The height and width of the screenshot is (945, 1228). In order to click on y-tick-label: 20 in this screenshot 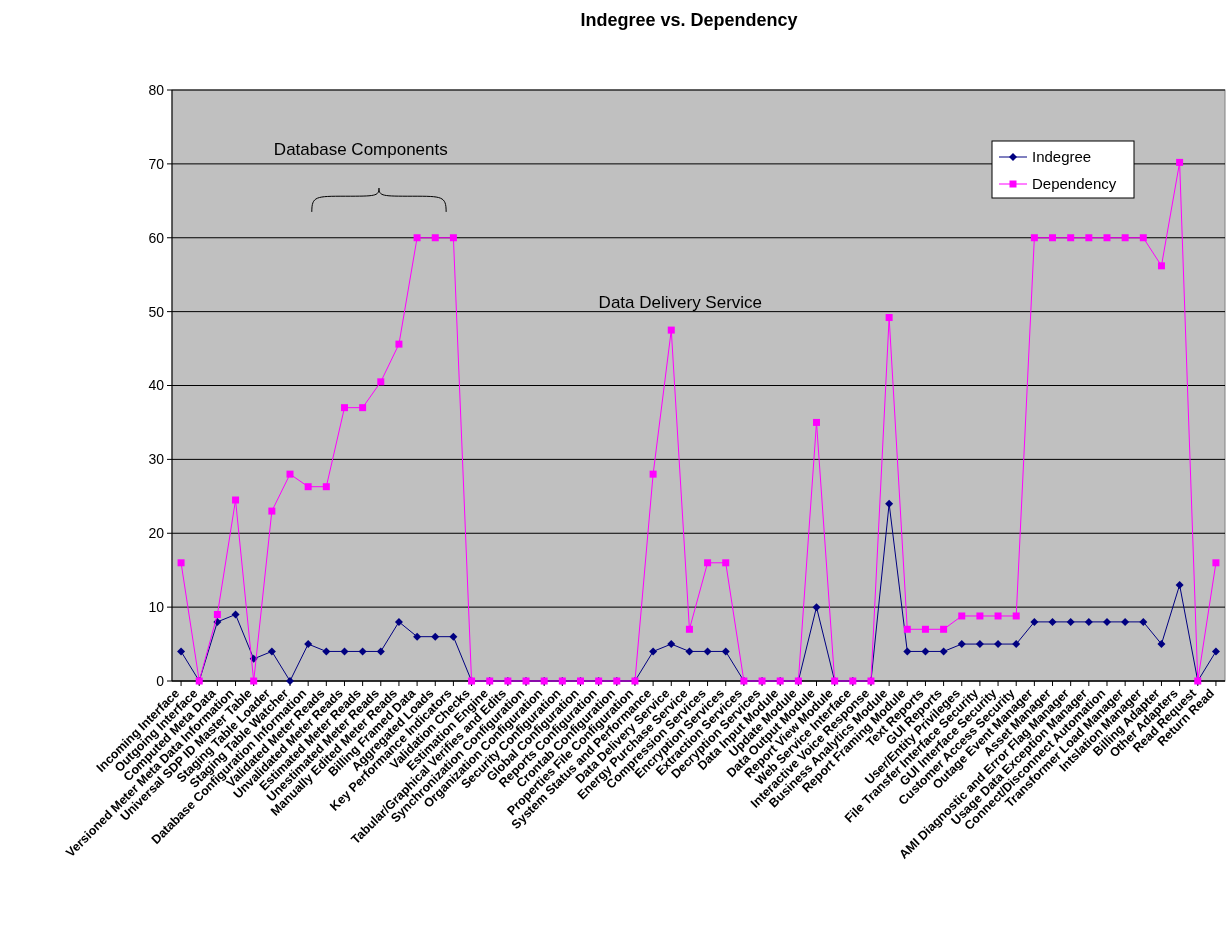, I will do `click(156, 533)`.